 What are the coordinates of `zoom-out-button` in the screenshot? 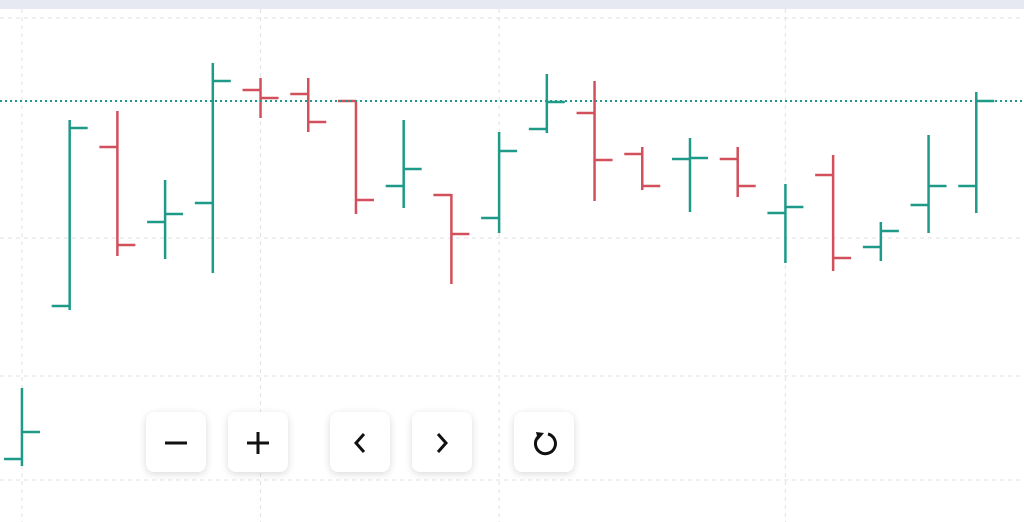 It's located at (176, 442).